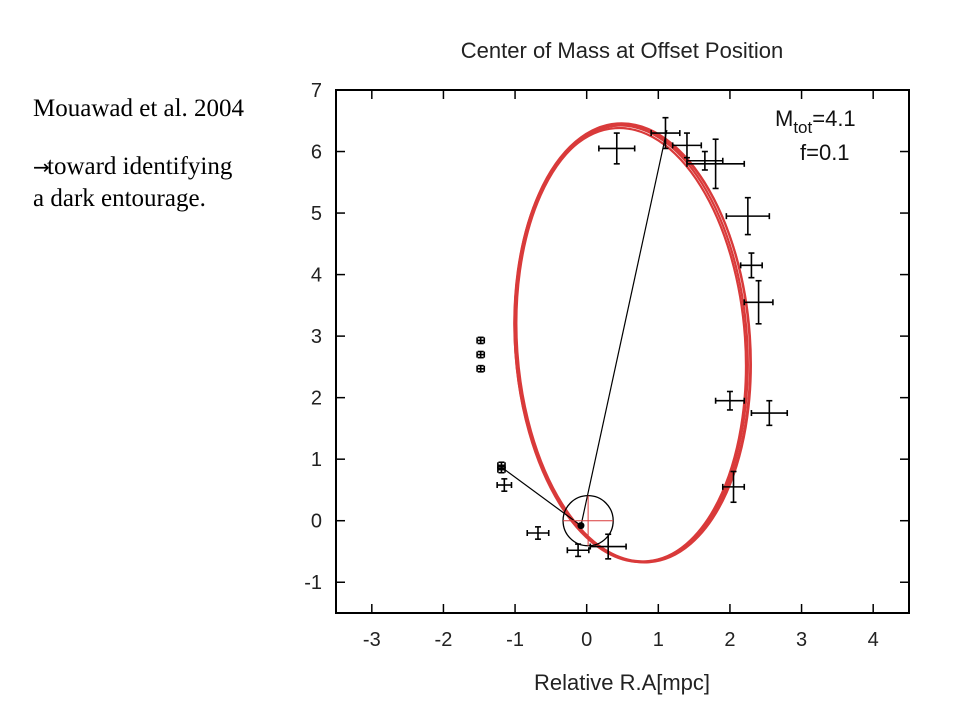  I want to click on y-tick-label: 7, so click(316, 91).